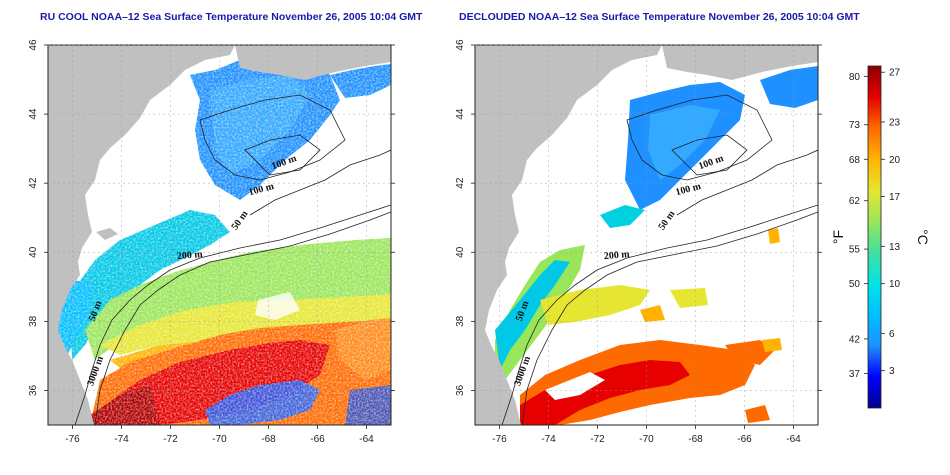 This screenshot has width=950, height=475. I want to click on fahrenheit-tick-label: 68, so click(855, 160).